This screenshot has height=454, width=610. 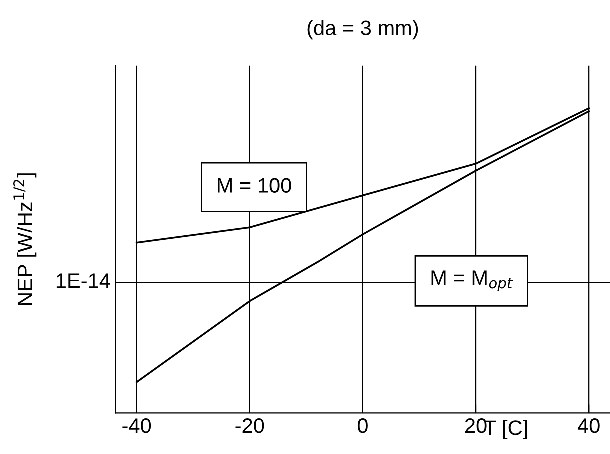 What do you see at coordinates (255, 185) in the screenshot?
I see `series-label: M = 100` at bounding box center [255, 185].